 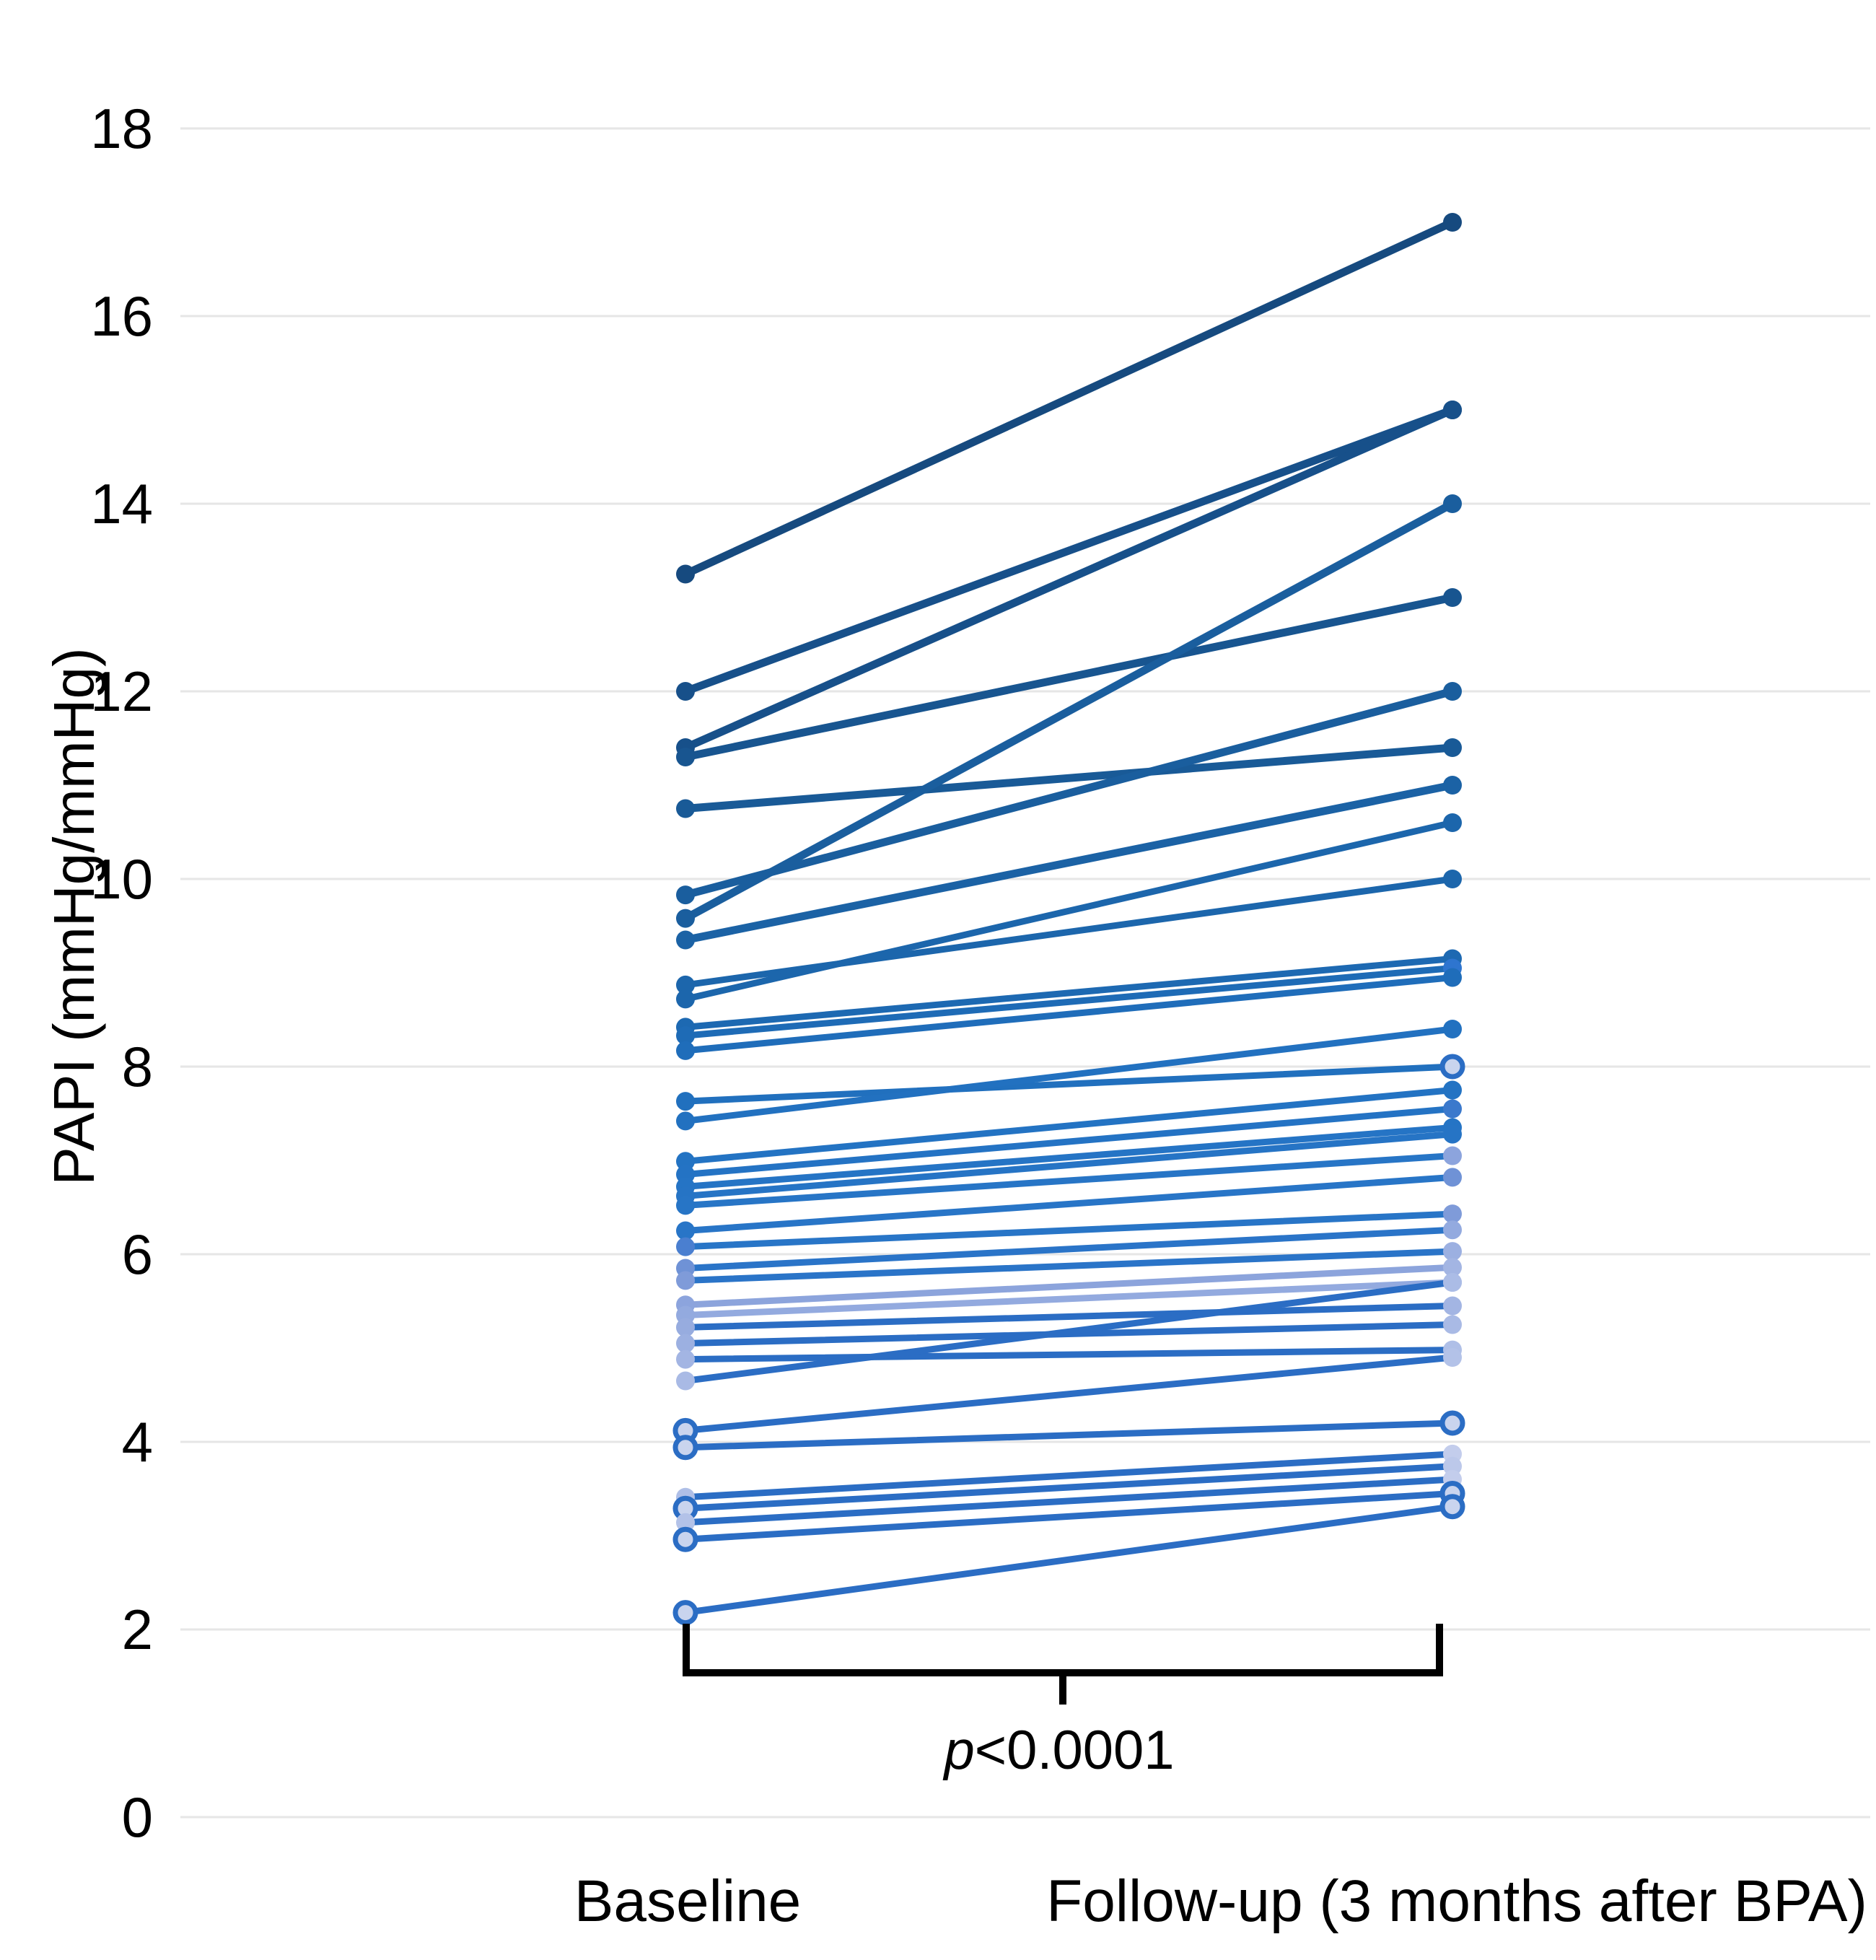 What do you see at coordinates (137, 1629) in the screenshot?
I see `y-tick-label: 2` at bounding box center [137, 1629].